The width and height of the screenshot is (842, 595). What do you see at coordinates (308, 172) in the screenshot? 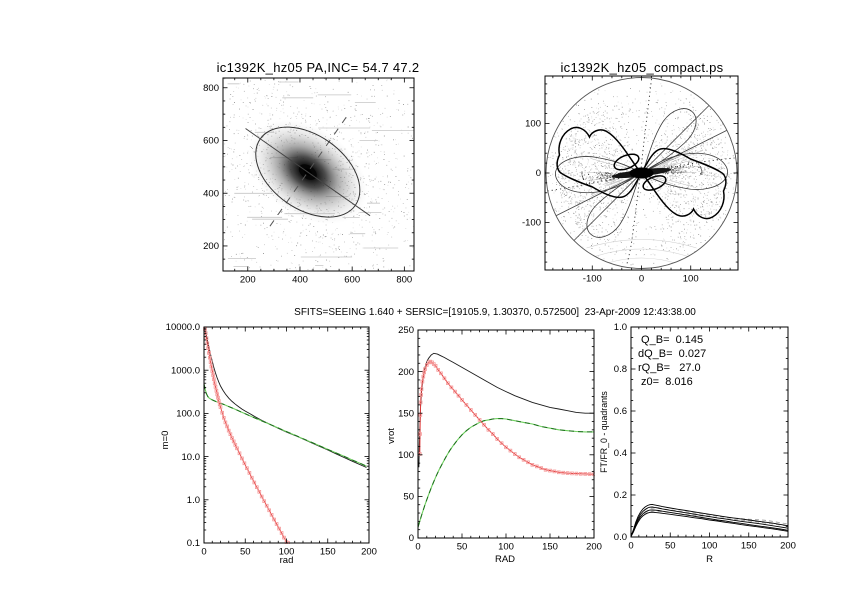
I see `galaxy-blob` at bounding box center [308, 172].